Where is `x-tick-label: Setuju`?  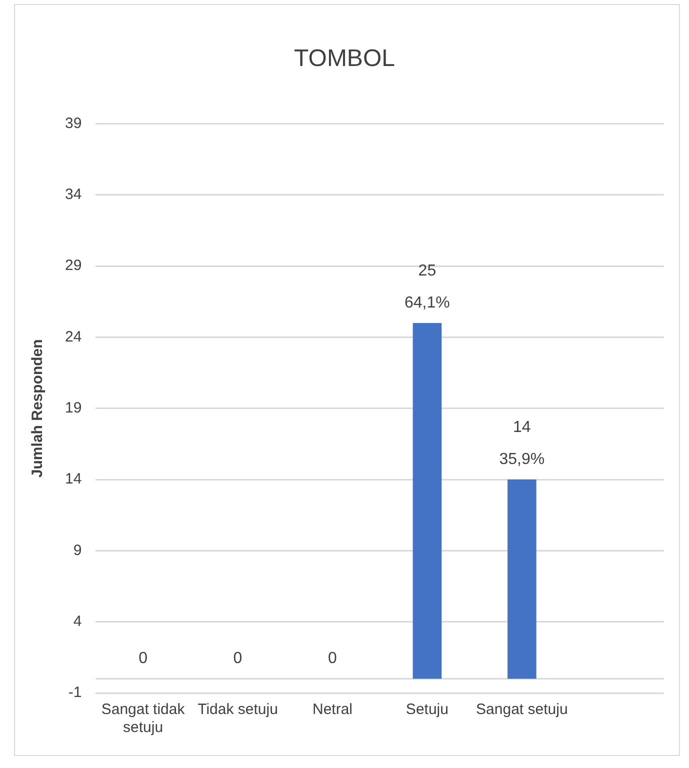
x-tick-label: Setuju is located at coordinates (427, 709).